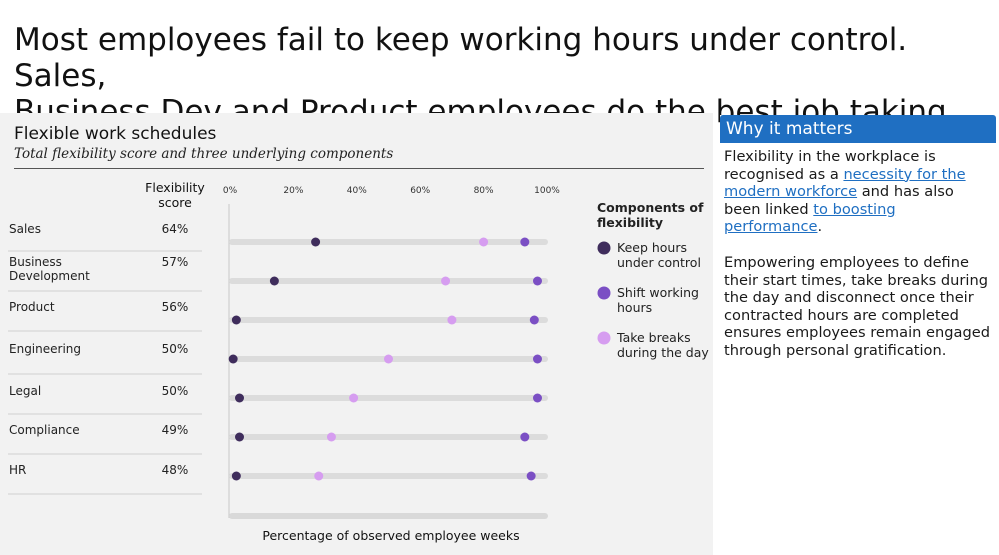 This screenshot has width=999, height=555. What do you see at coordinates (230, 191) in the screenshot?
I see `x-tick-label: 0%` at bounding box center [230, 191].